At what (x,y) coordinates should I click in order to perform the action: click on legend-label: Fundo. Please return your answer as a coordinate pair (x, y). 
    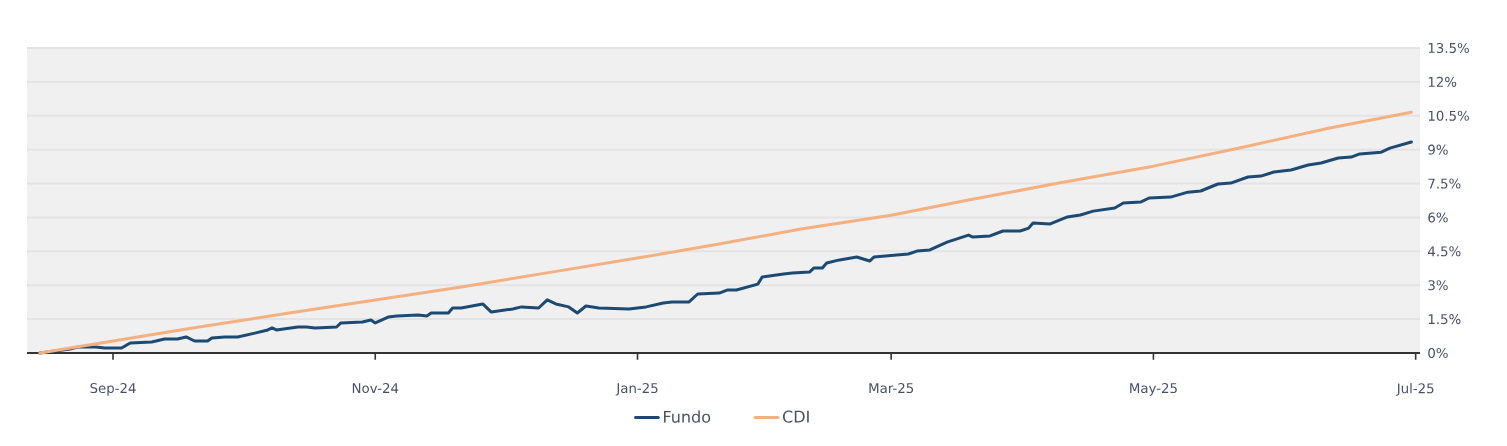
    Looking at the image, I should click on (687, 416).